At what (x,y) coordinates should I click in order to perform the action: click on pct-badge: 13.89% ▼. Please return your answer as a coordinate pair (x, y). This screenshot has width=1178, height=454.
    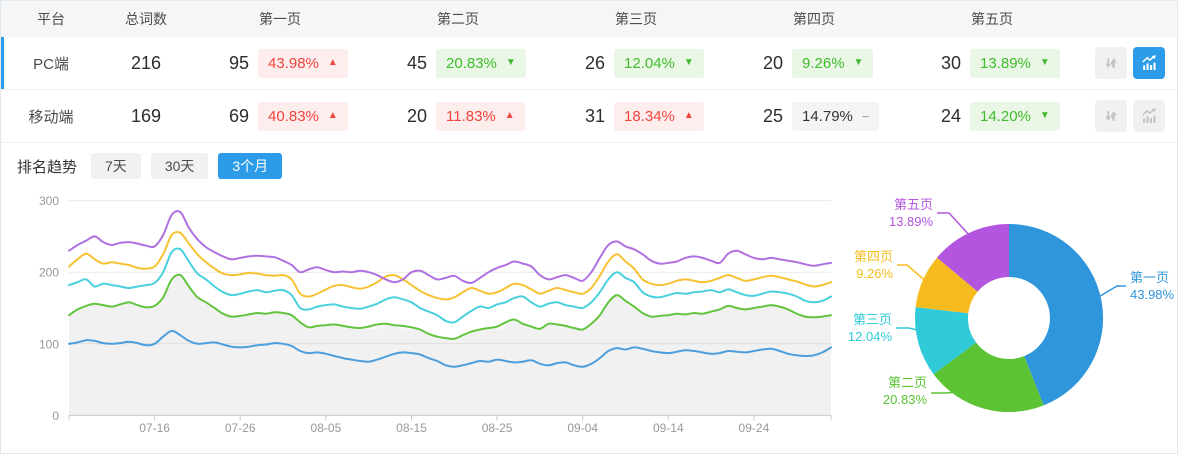
    Looking at the image, I should click on (1015, 63).